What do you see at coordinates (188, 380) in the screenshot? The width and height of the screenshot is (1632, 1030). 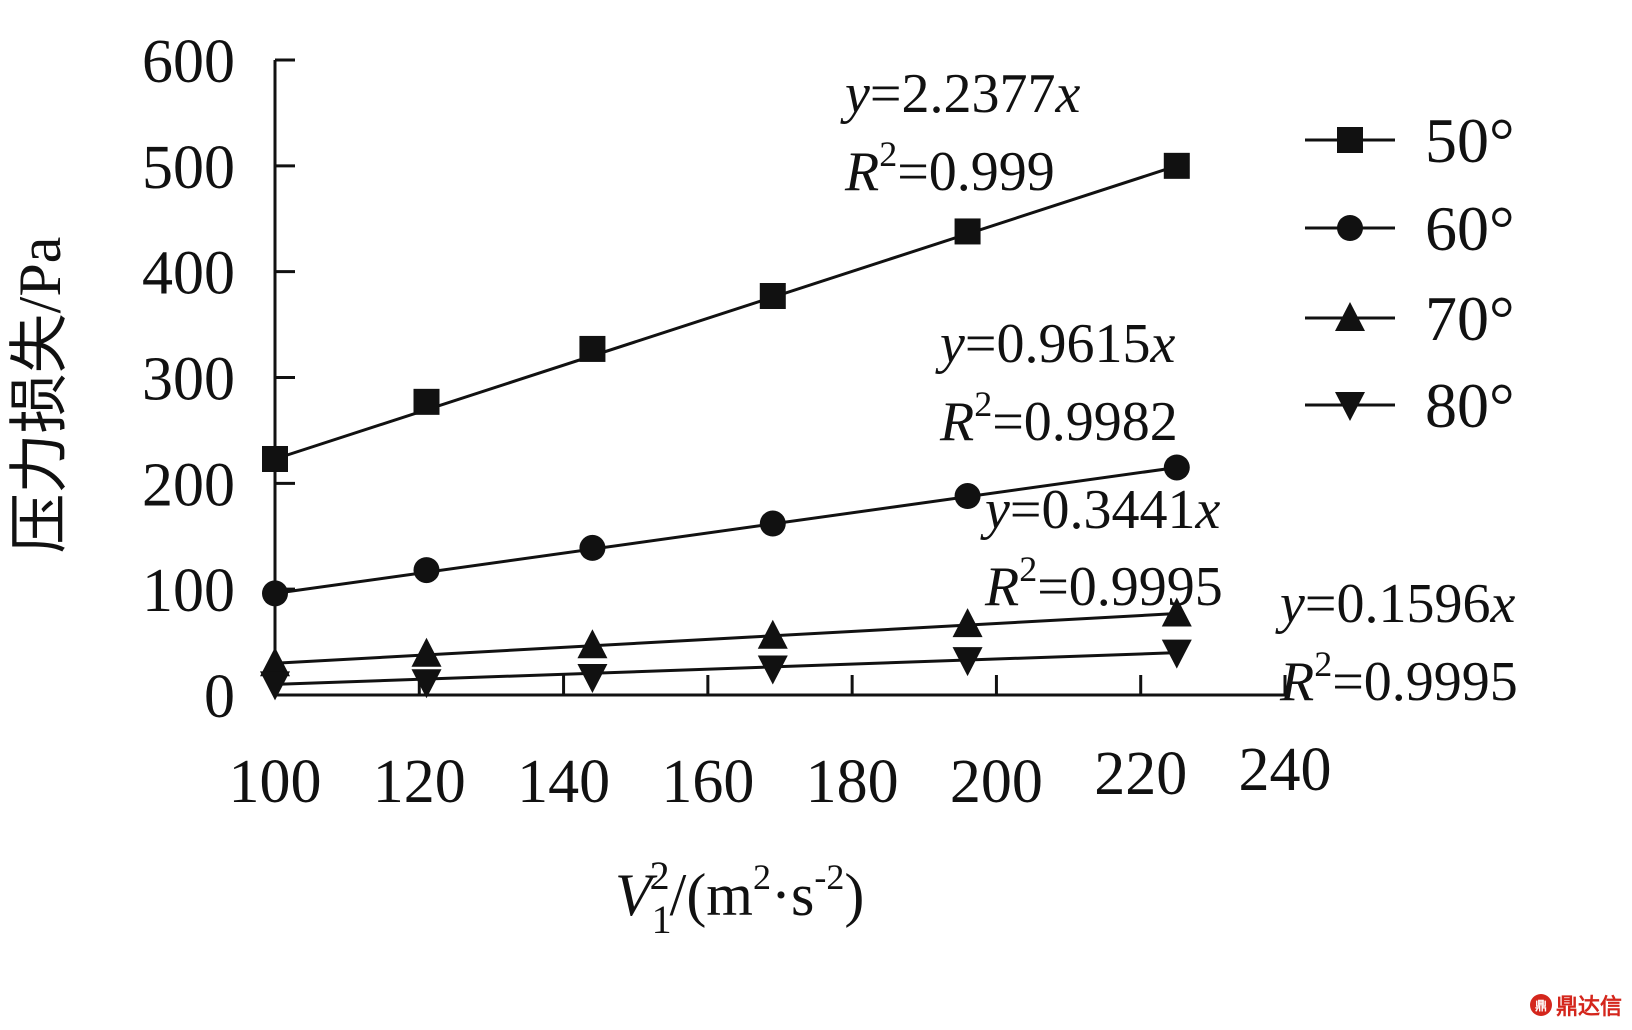 I see `y-tick-label: 300` at bounding box center [188, 380].